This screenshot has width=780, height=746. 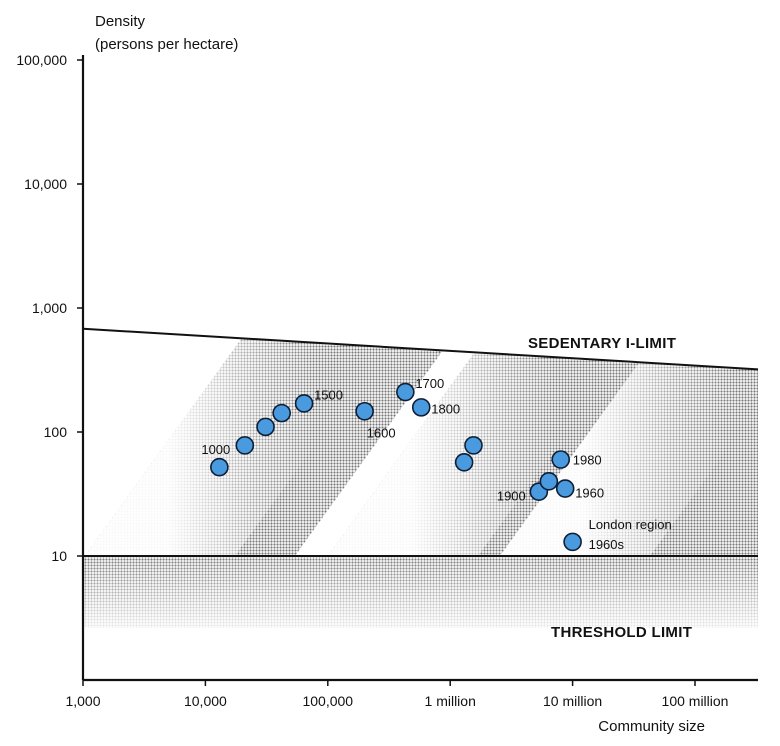 What do you see at coordinates (205, 701) in the screenshot?
I see `x-tick-label: 10,000` at bounding box center [205, 701].